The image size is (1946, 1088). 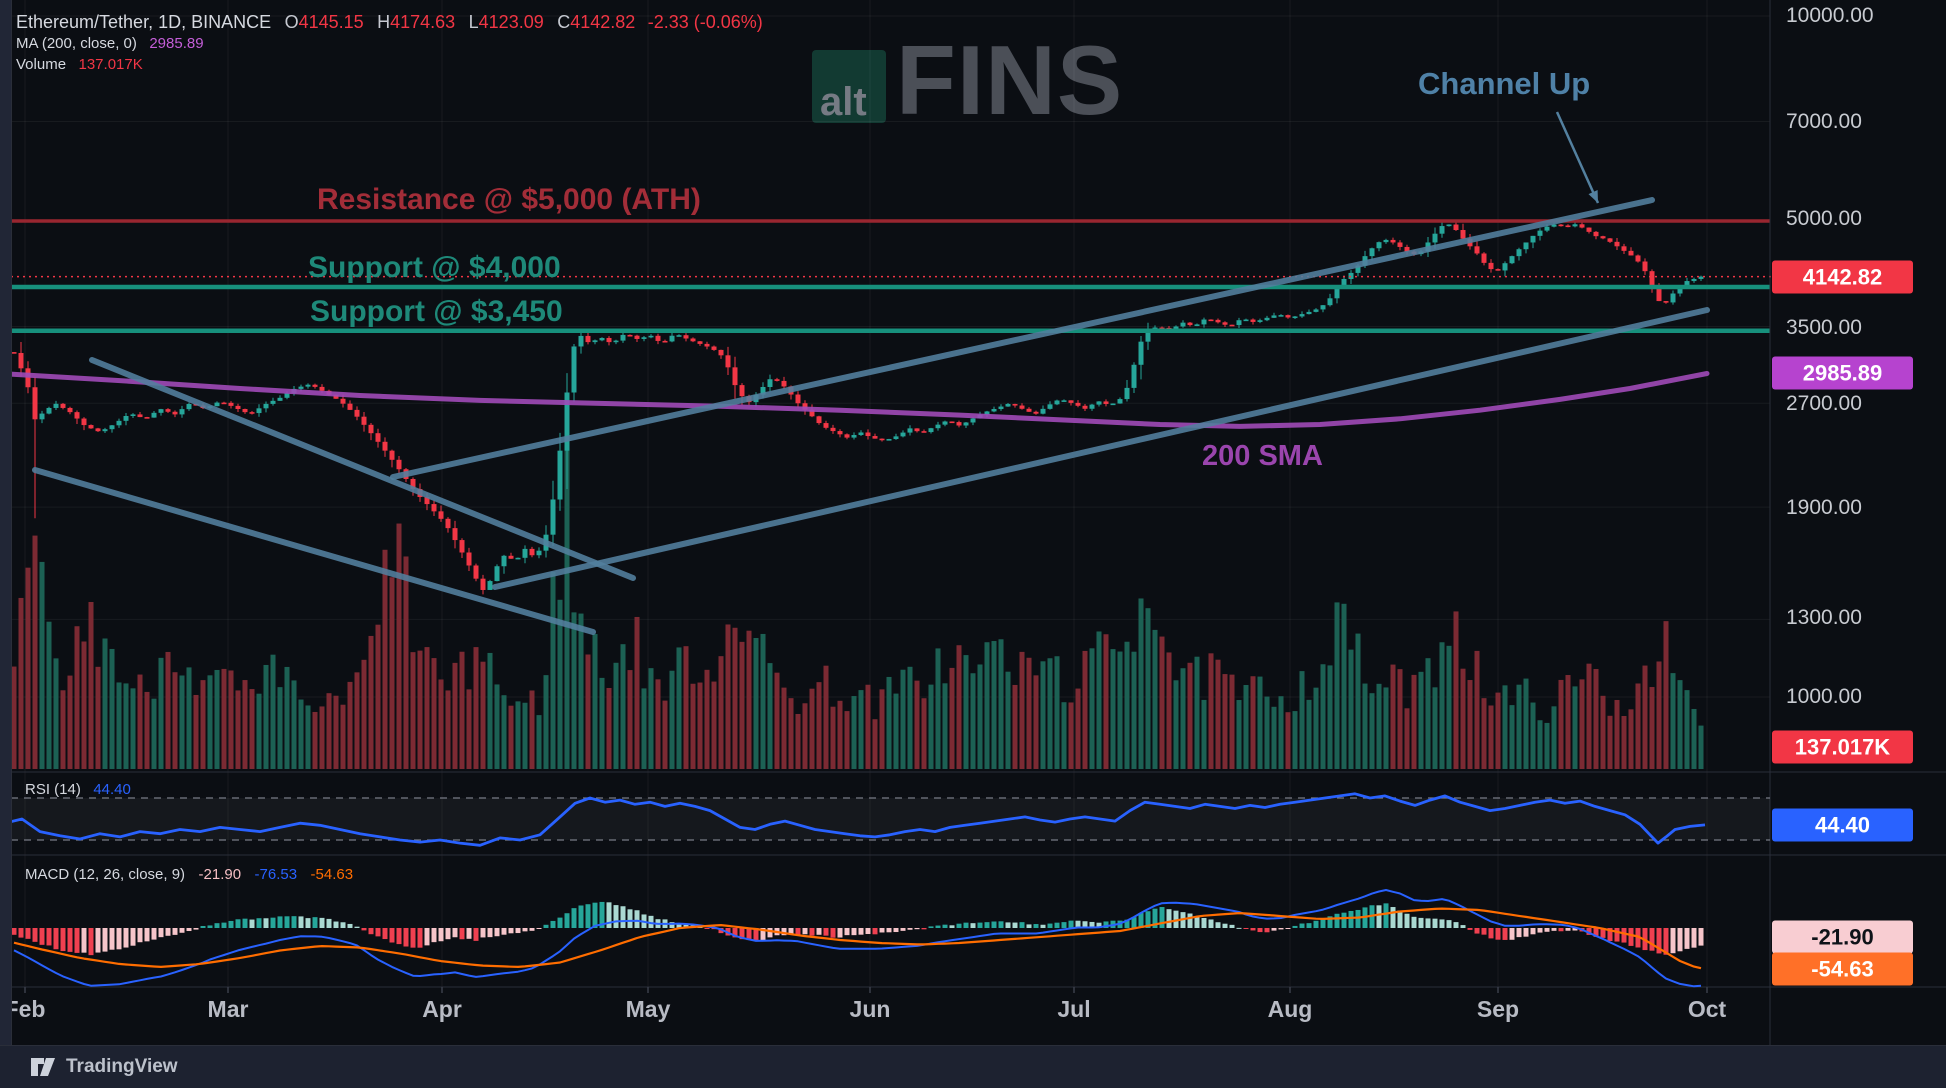 I want to click on resistance-annotation: Resistance @ $5,000 (ATH), so click(x=509, y=199).